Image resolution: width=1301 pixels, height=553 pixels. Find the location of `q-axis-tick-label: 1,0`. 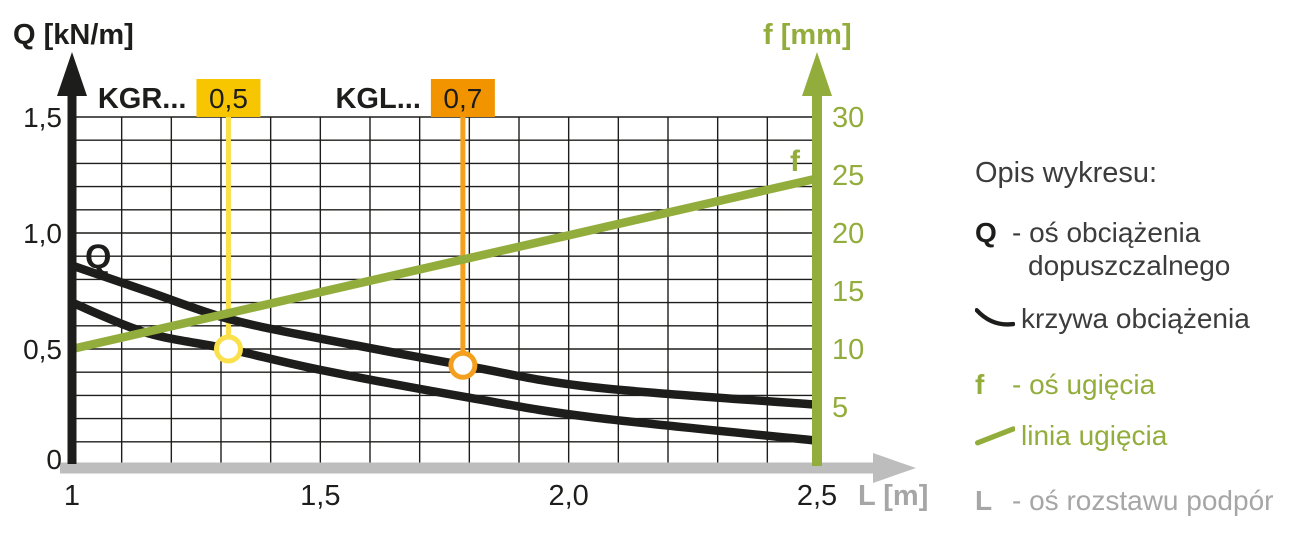

q-axis-tick-label: 1,0 is located at coordinates (42, 233).